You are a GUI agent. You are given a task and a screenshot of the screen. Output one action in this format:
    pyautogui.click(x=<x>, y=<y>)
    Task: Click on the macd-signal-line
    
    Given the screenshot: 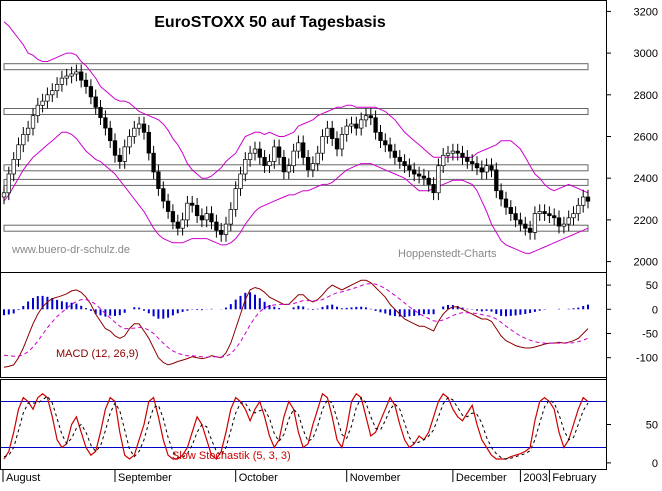 What is the action you would take?
    pyautogui.click(x=296, y=320)
    